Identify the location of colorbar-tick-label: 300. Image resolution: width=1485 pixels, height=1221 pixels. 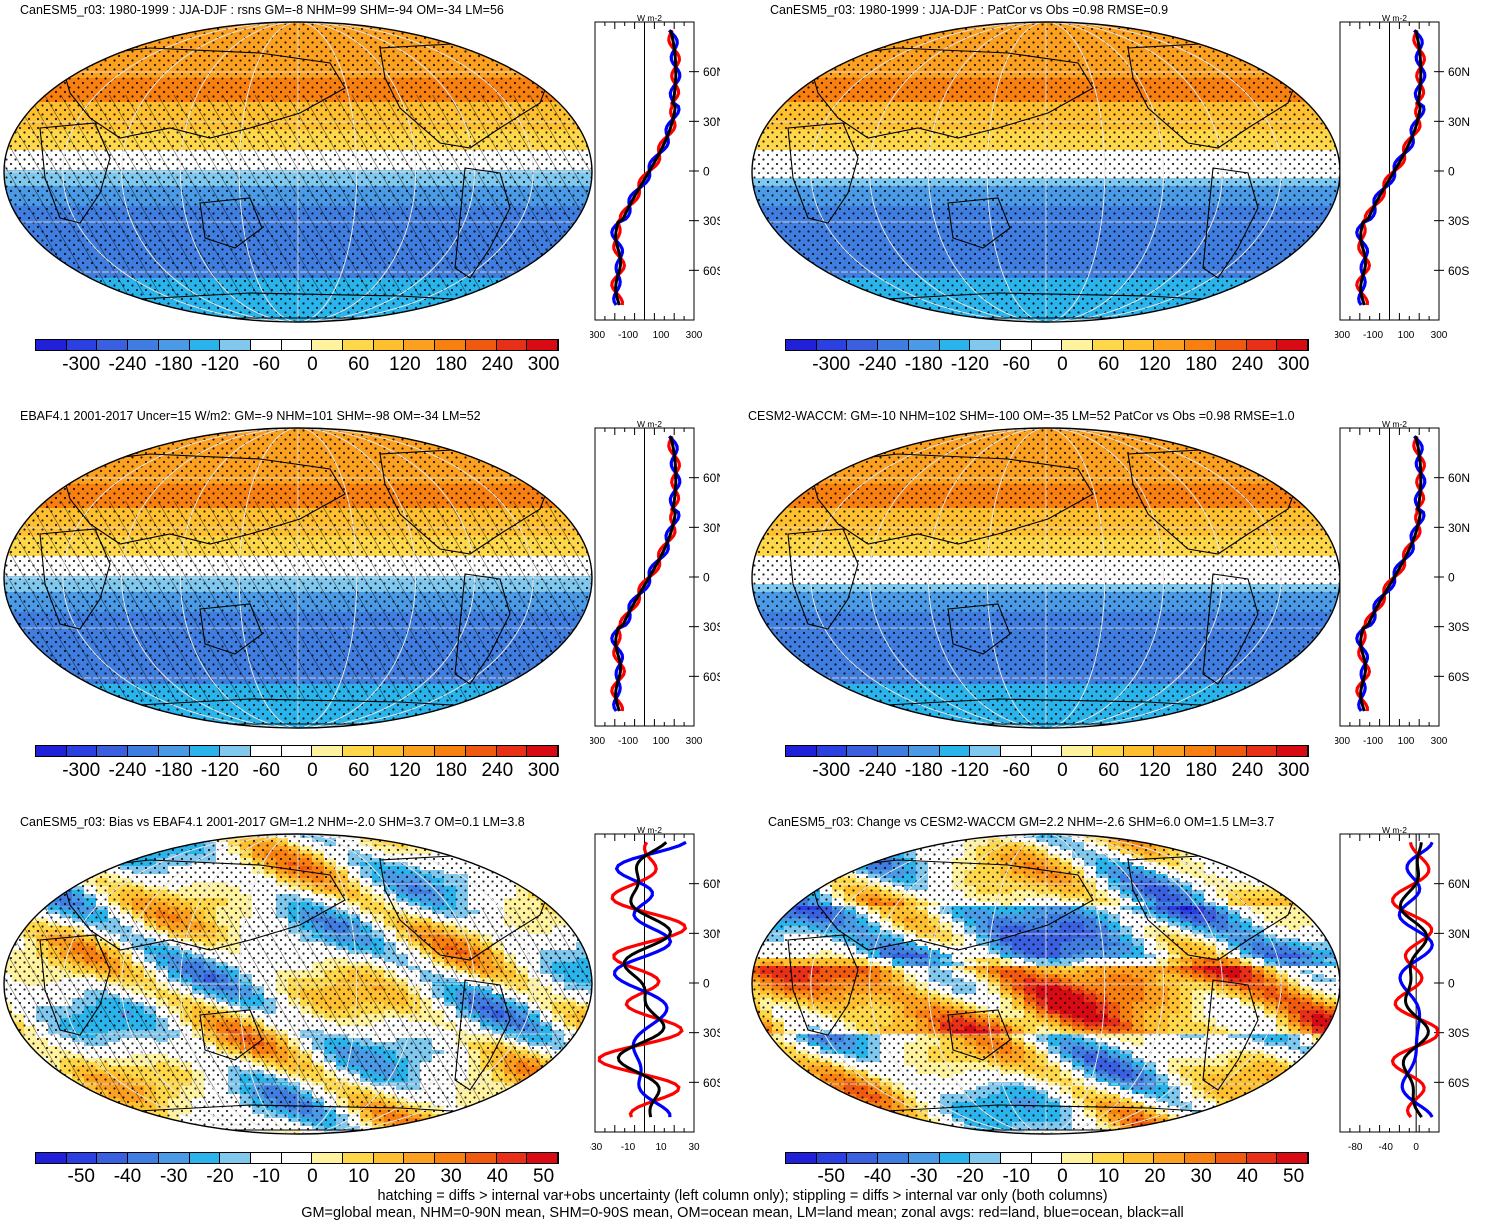
(543, 770).